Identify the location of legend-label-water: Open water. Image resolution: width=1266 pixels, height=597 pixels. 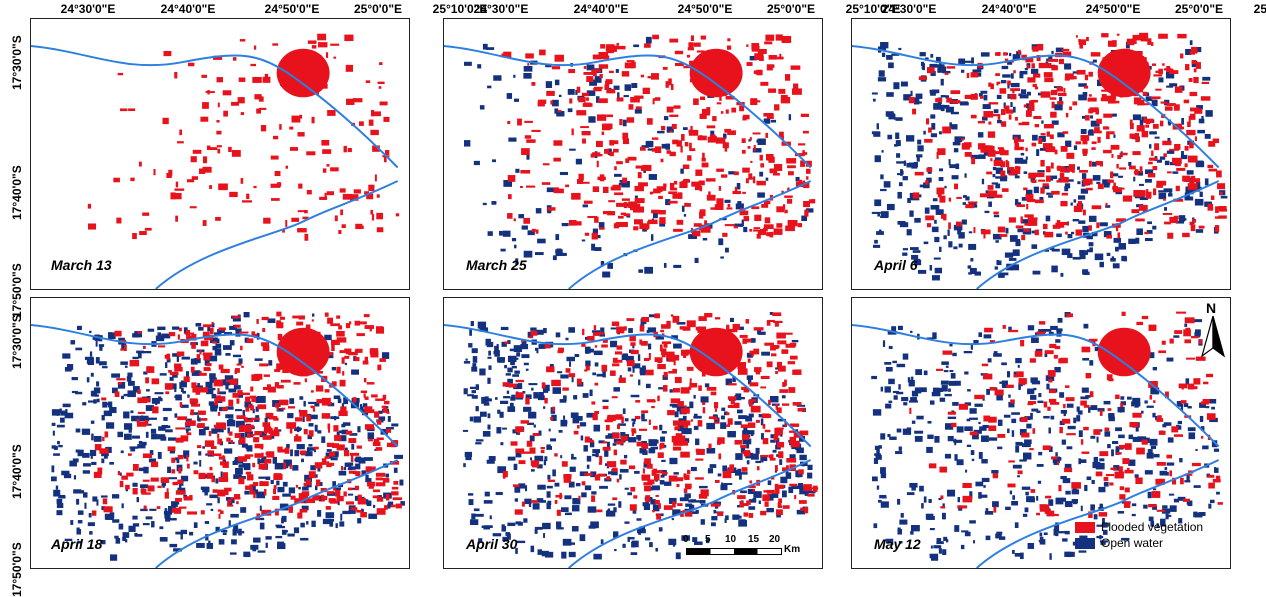
(1132, 543).